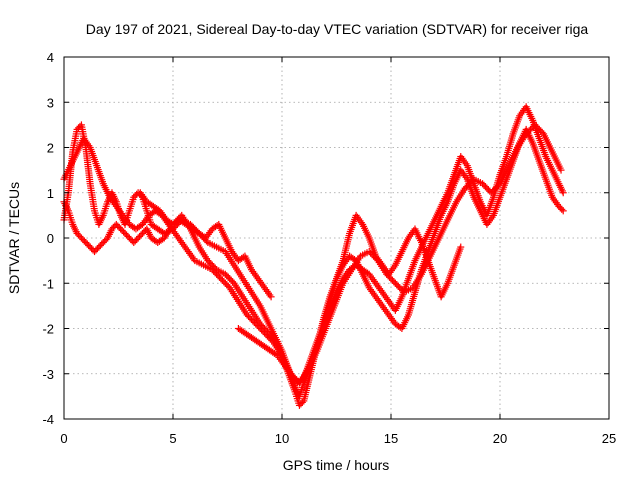  What do you see at coordinates (63, 438) in the screenshot?
I see `x-tick-label: 0` at bounding box center [63, 438].